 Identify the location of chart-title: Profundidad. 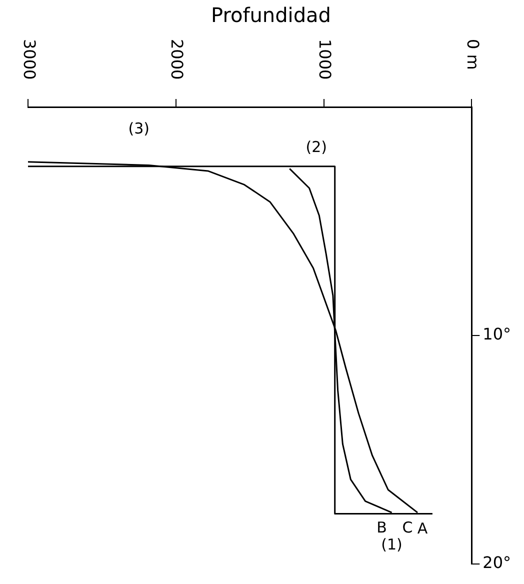
(271, 15).